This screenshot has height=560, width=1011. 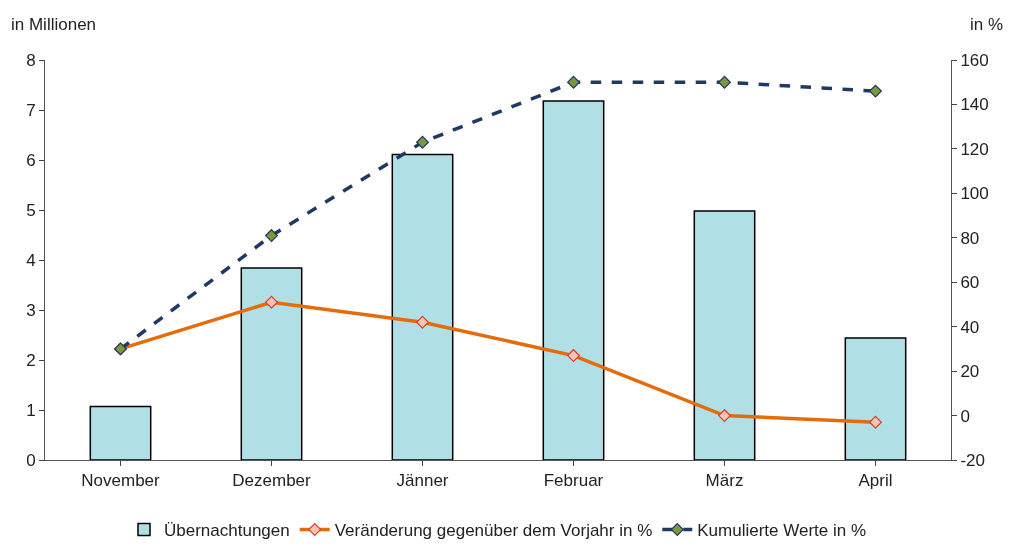 I want to click on y2-tick-label: 160, so click(x=974, y=60).